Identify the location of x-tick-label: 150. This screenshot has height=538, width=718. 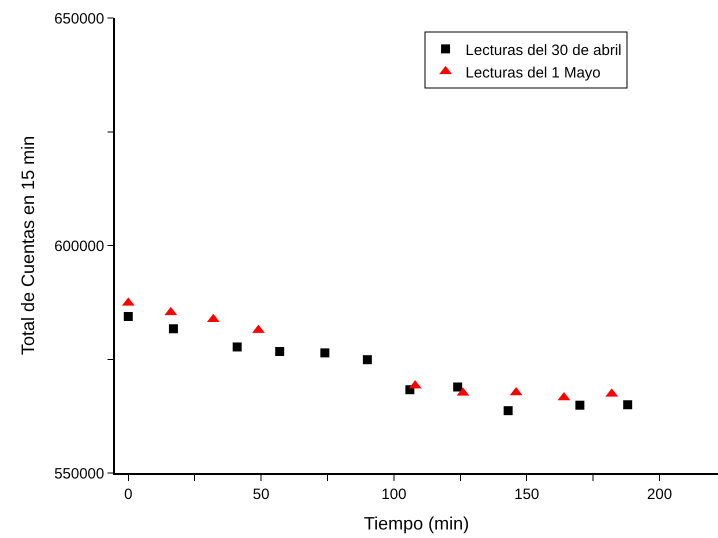
(527, 494).